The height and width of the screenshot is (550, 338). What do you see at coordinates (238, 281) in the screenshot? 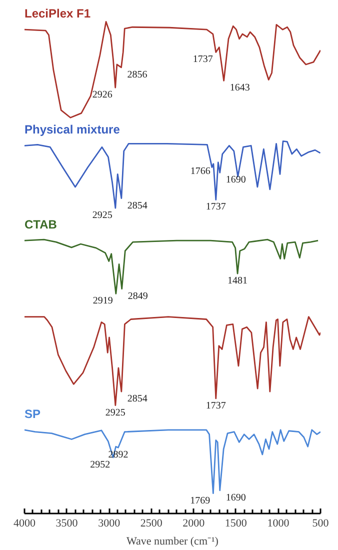
I see `annotation: 1481` at bounding box center [238, 281].